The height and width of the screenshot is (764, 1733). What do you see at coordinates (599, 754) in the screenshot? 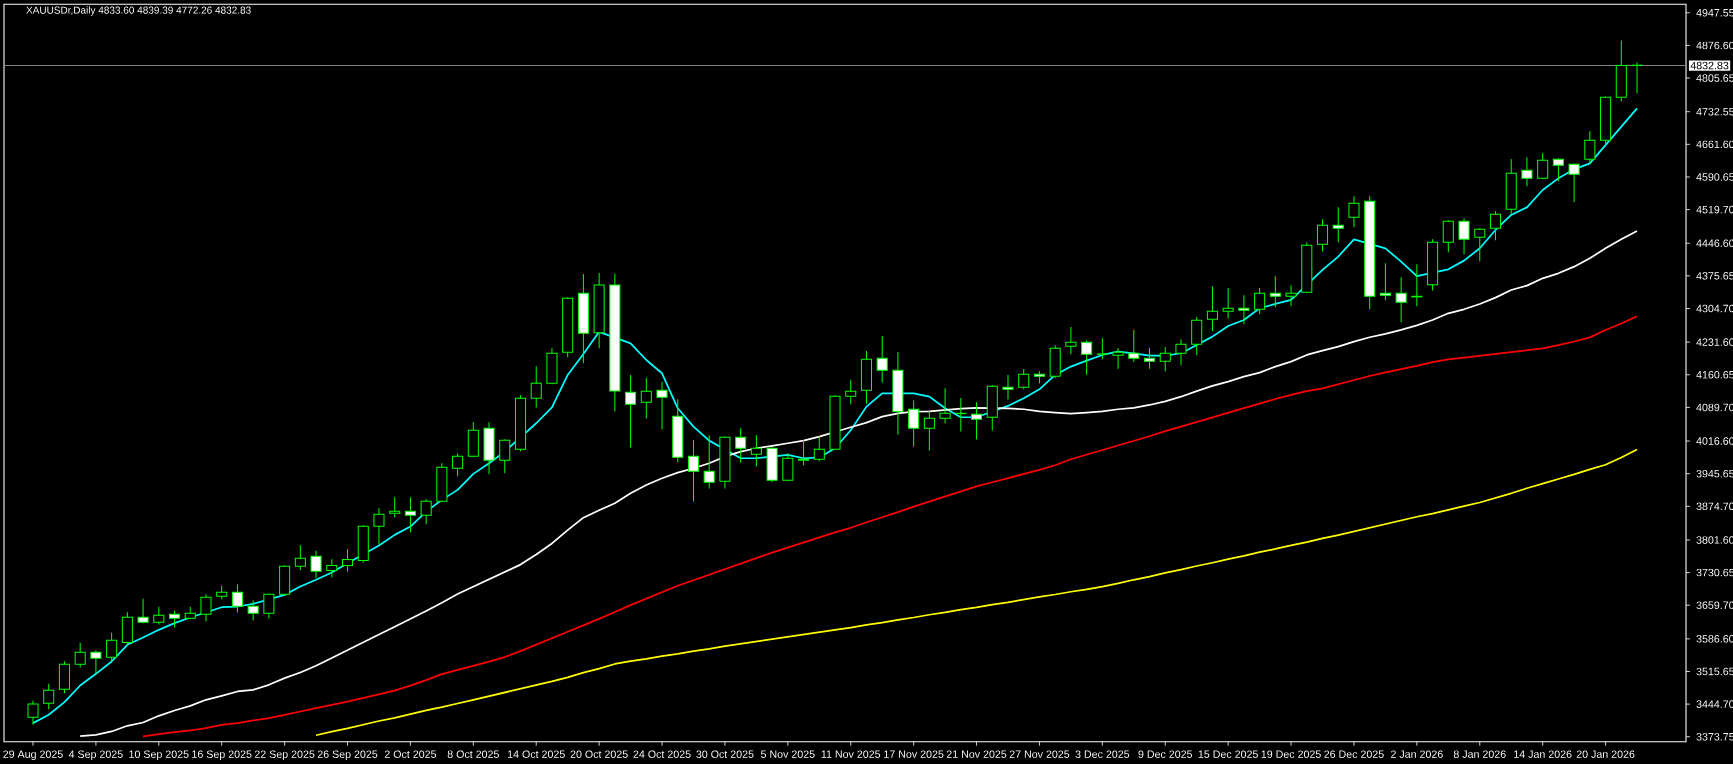
I see `x-tick-label: 20 Oct 2025` at bounding box center [599, 754].